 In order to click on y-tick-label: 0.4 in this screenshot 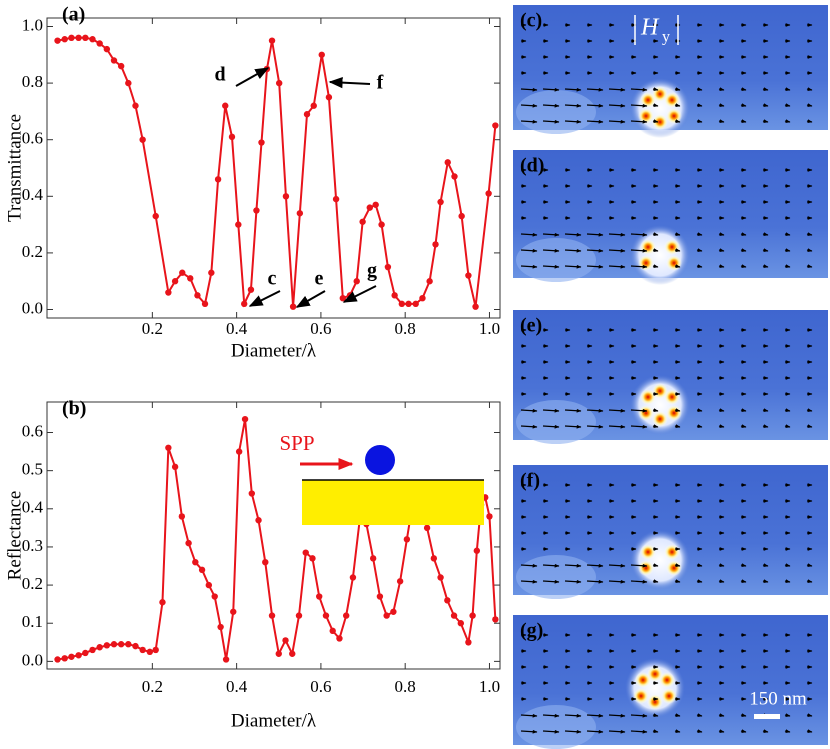, I will do `click(33, 194)`.